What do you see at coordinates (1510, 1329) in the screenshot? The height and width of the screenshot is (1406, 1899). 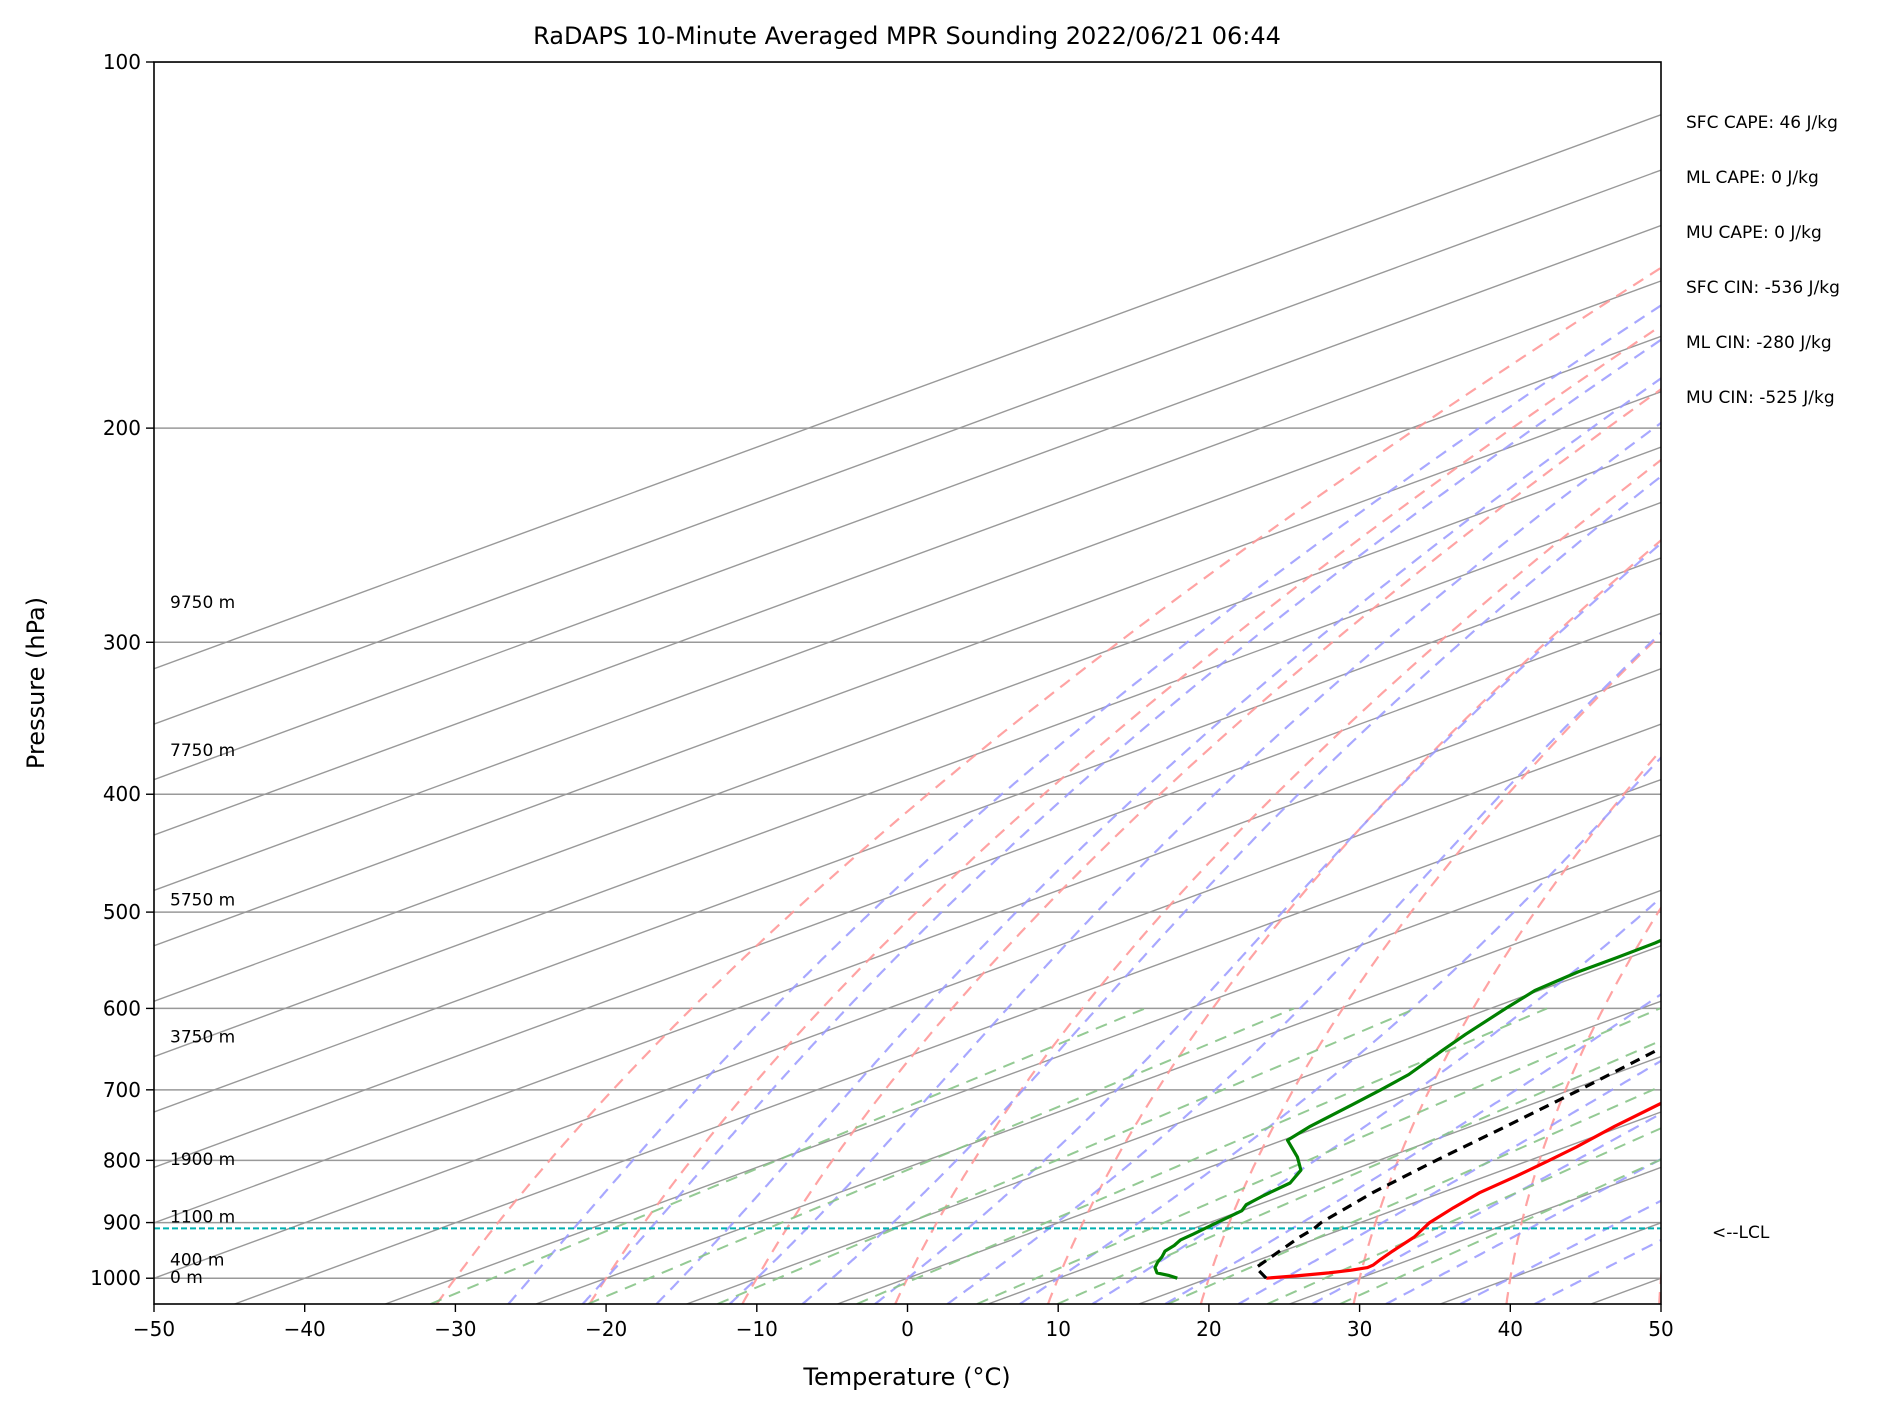 I see `x-tick-label: 40` at bounding box center [1510, 1329].